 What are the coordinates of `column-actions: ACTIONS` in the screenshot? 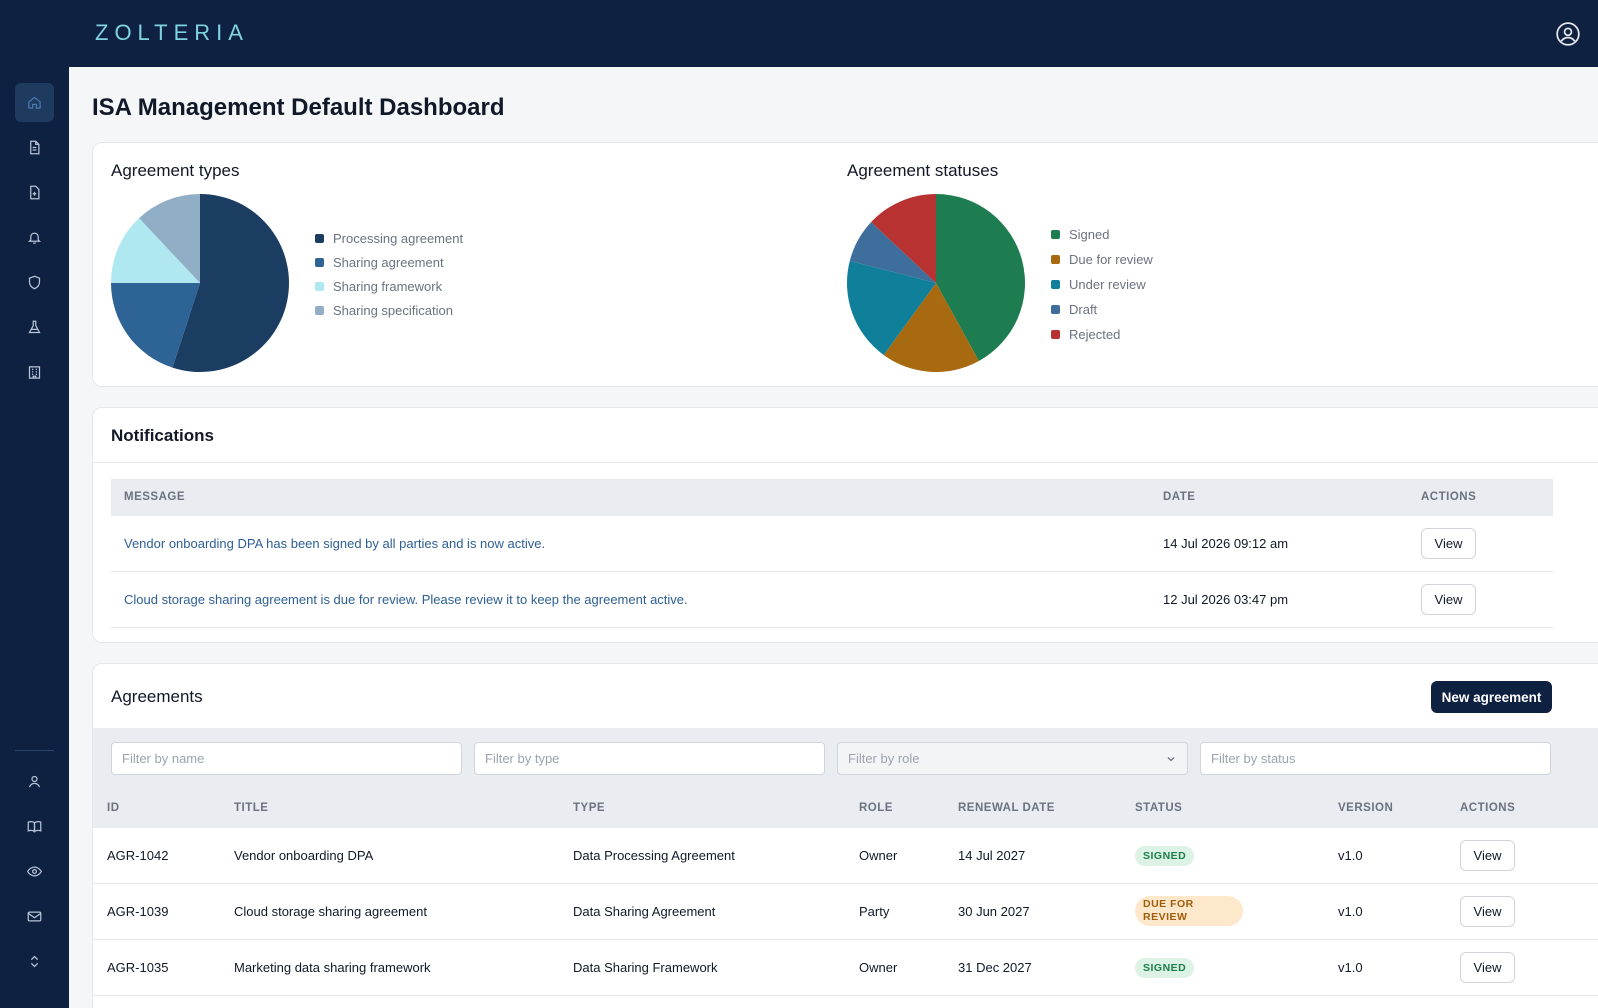 It's located at (1488, 808).